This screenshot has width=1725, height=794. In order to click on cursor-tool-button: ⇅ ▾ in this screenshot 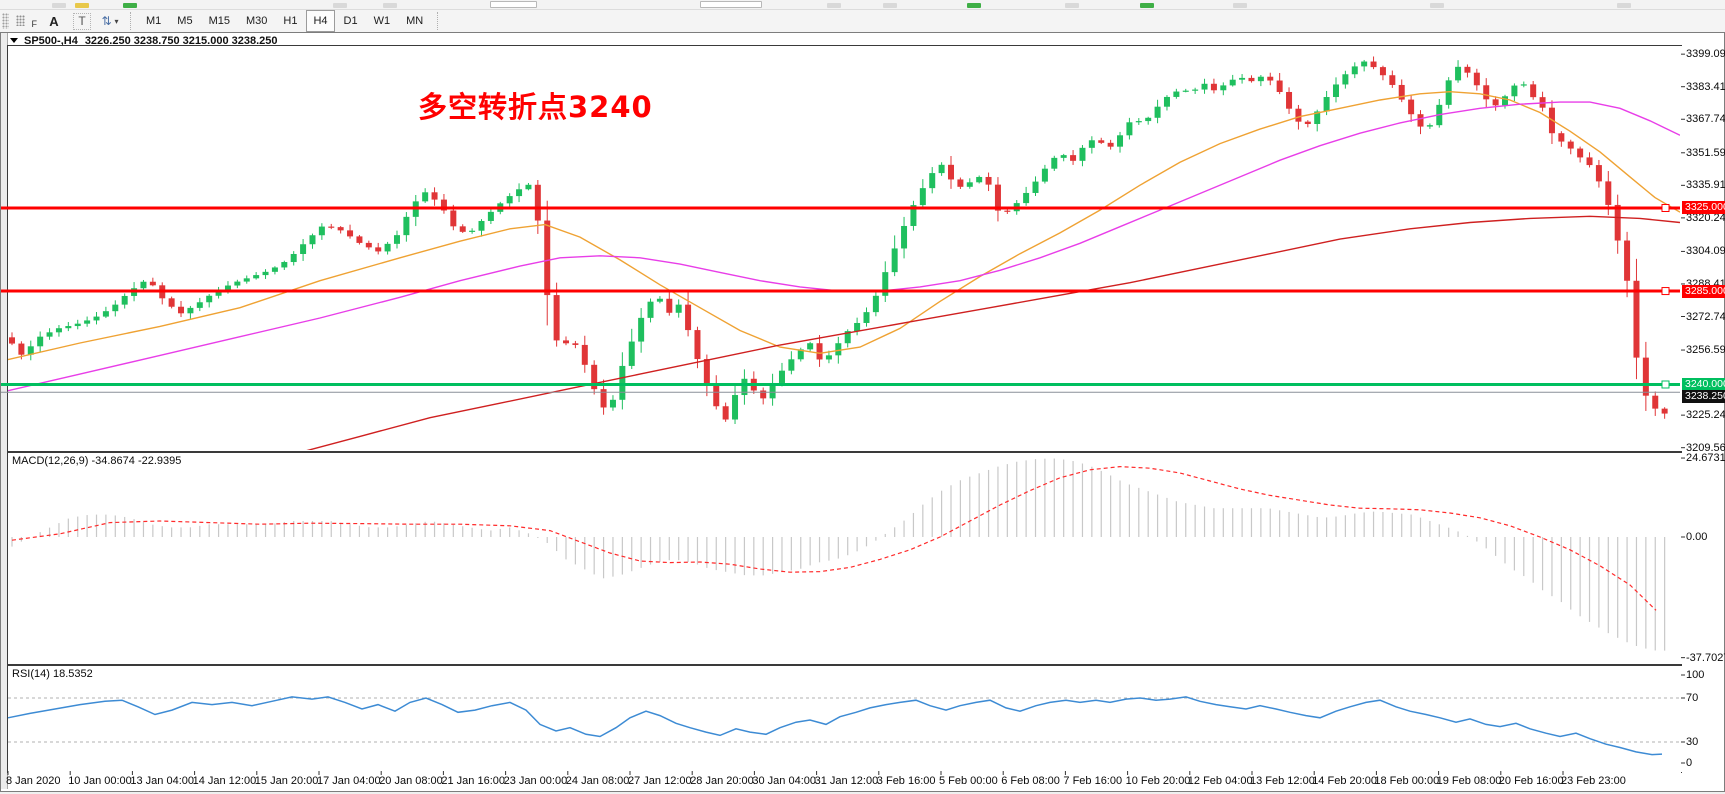, I will do `click(110, 21)`.